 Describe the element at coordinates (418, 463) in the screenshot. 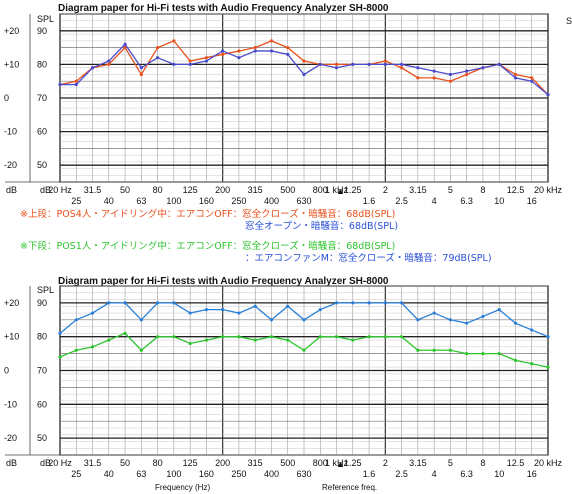

I see `x-tick-label-top: 3.15` at that location.